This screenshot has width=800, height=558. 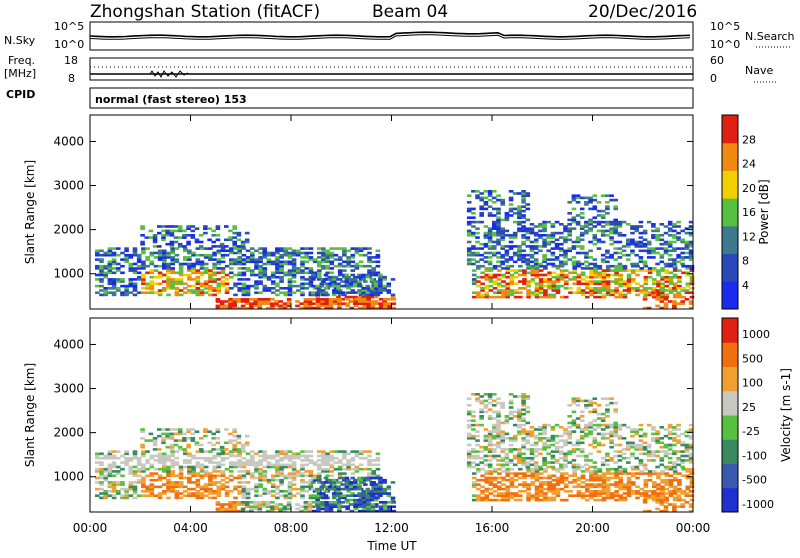 I want to click on cpid-label: CPID, so click(x=20, y=94).